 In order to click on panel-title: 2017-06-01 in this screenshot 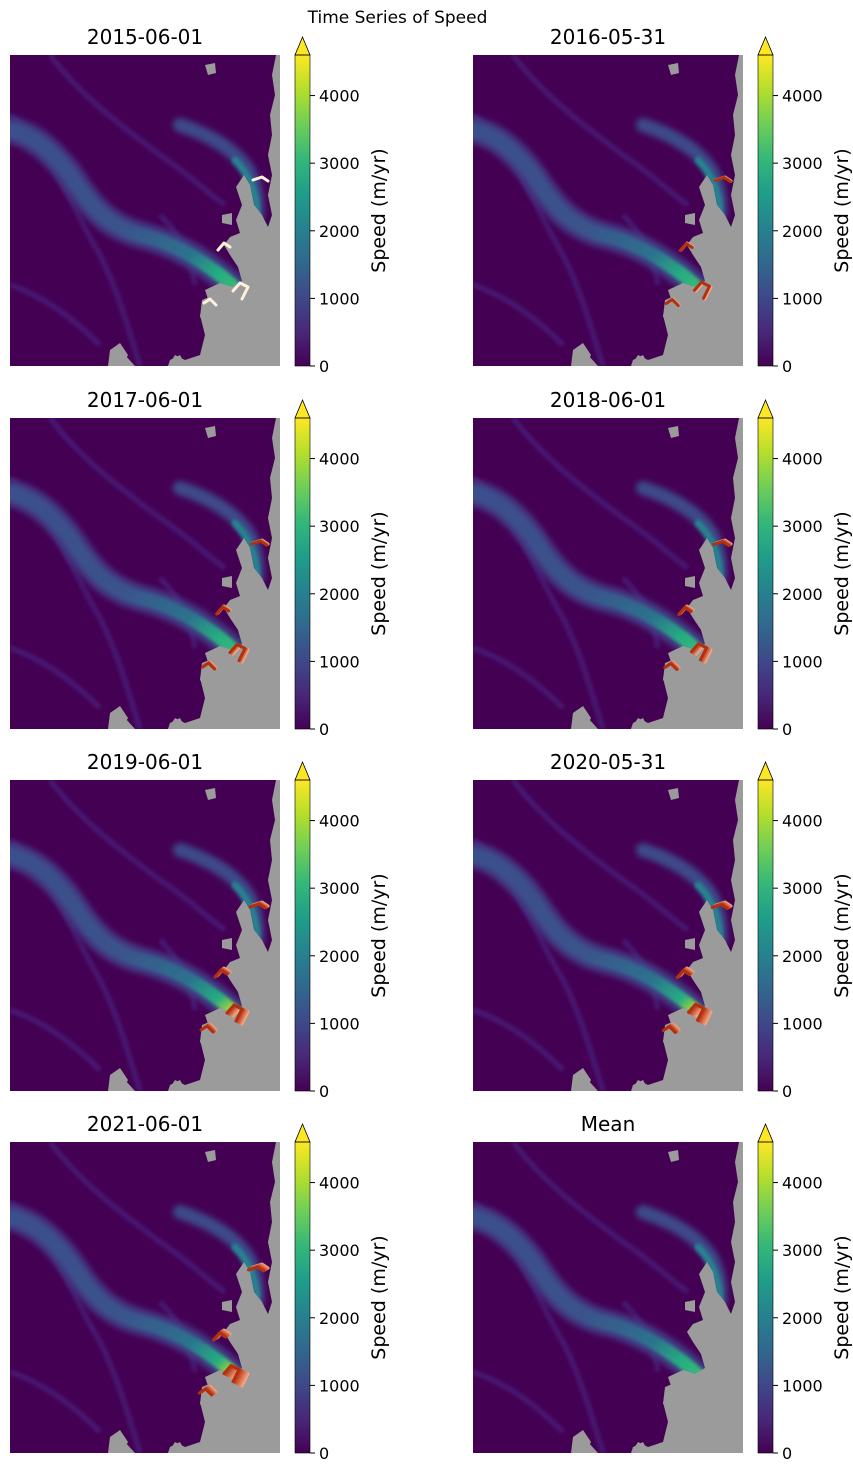, I will do `click(145, 400)`.